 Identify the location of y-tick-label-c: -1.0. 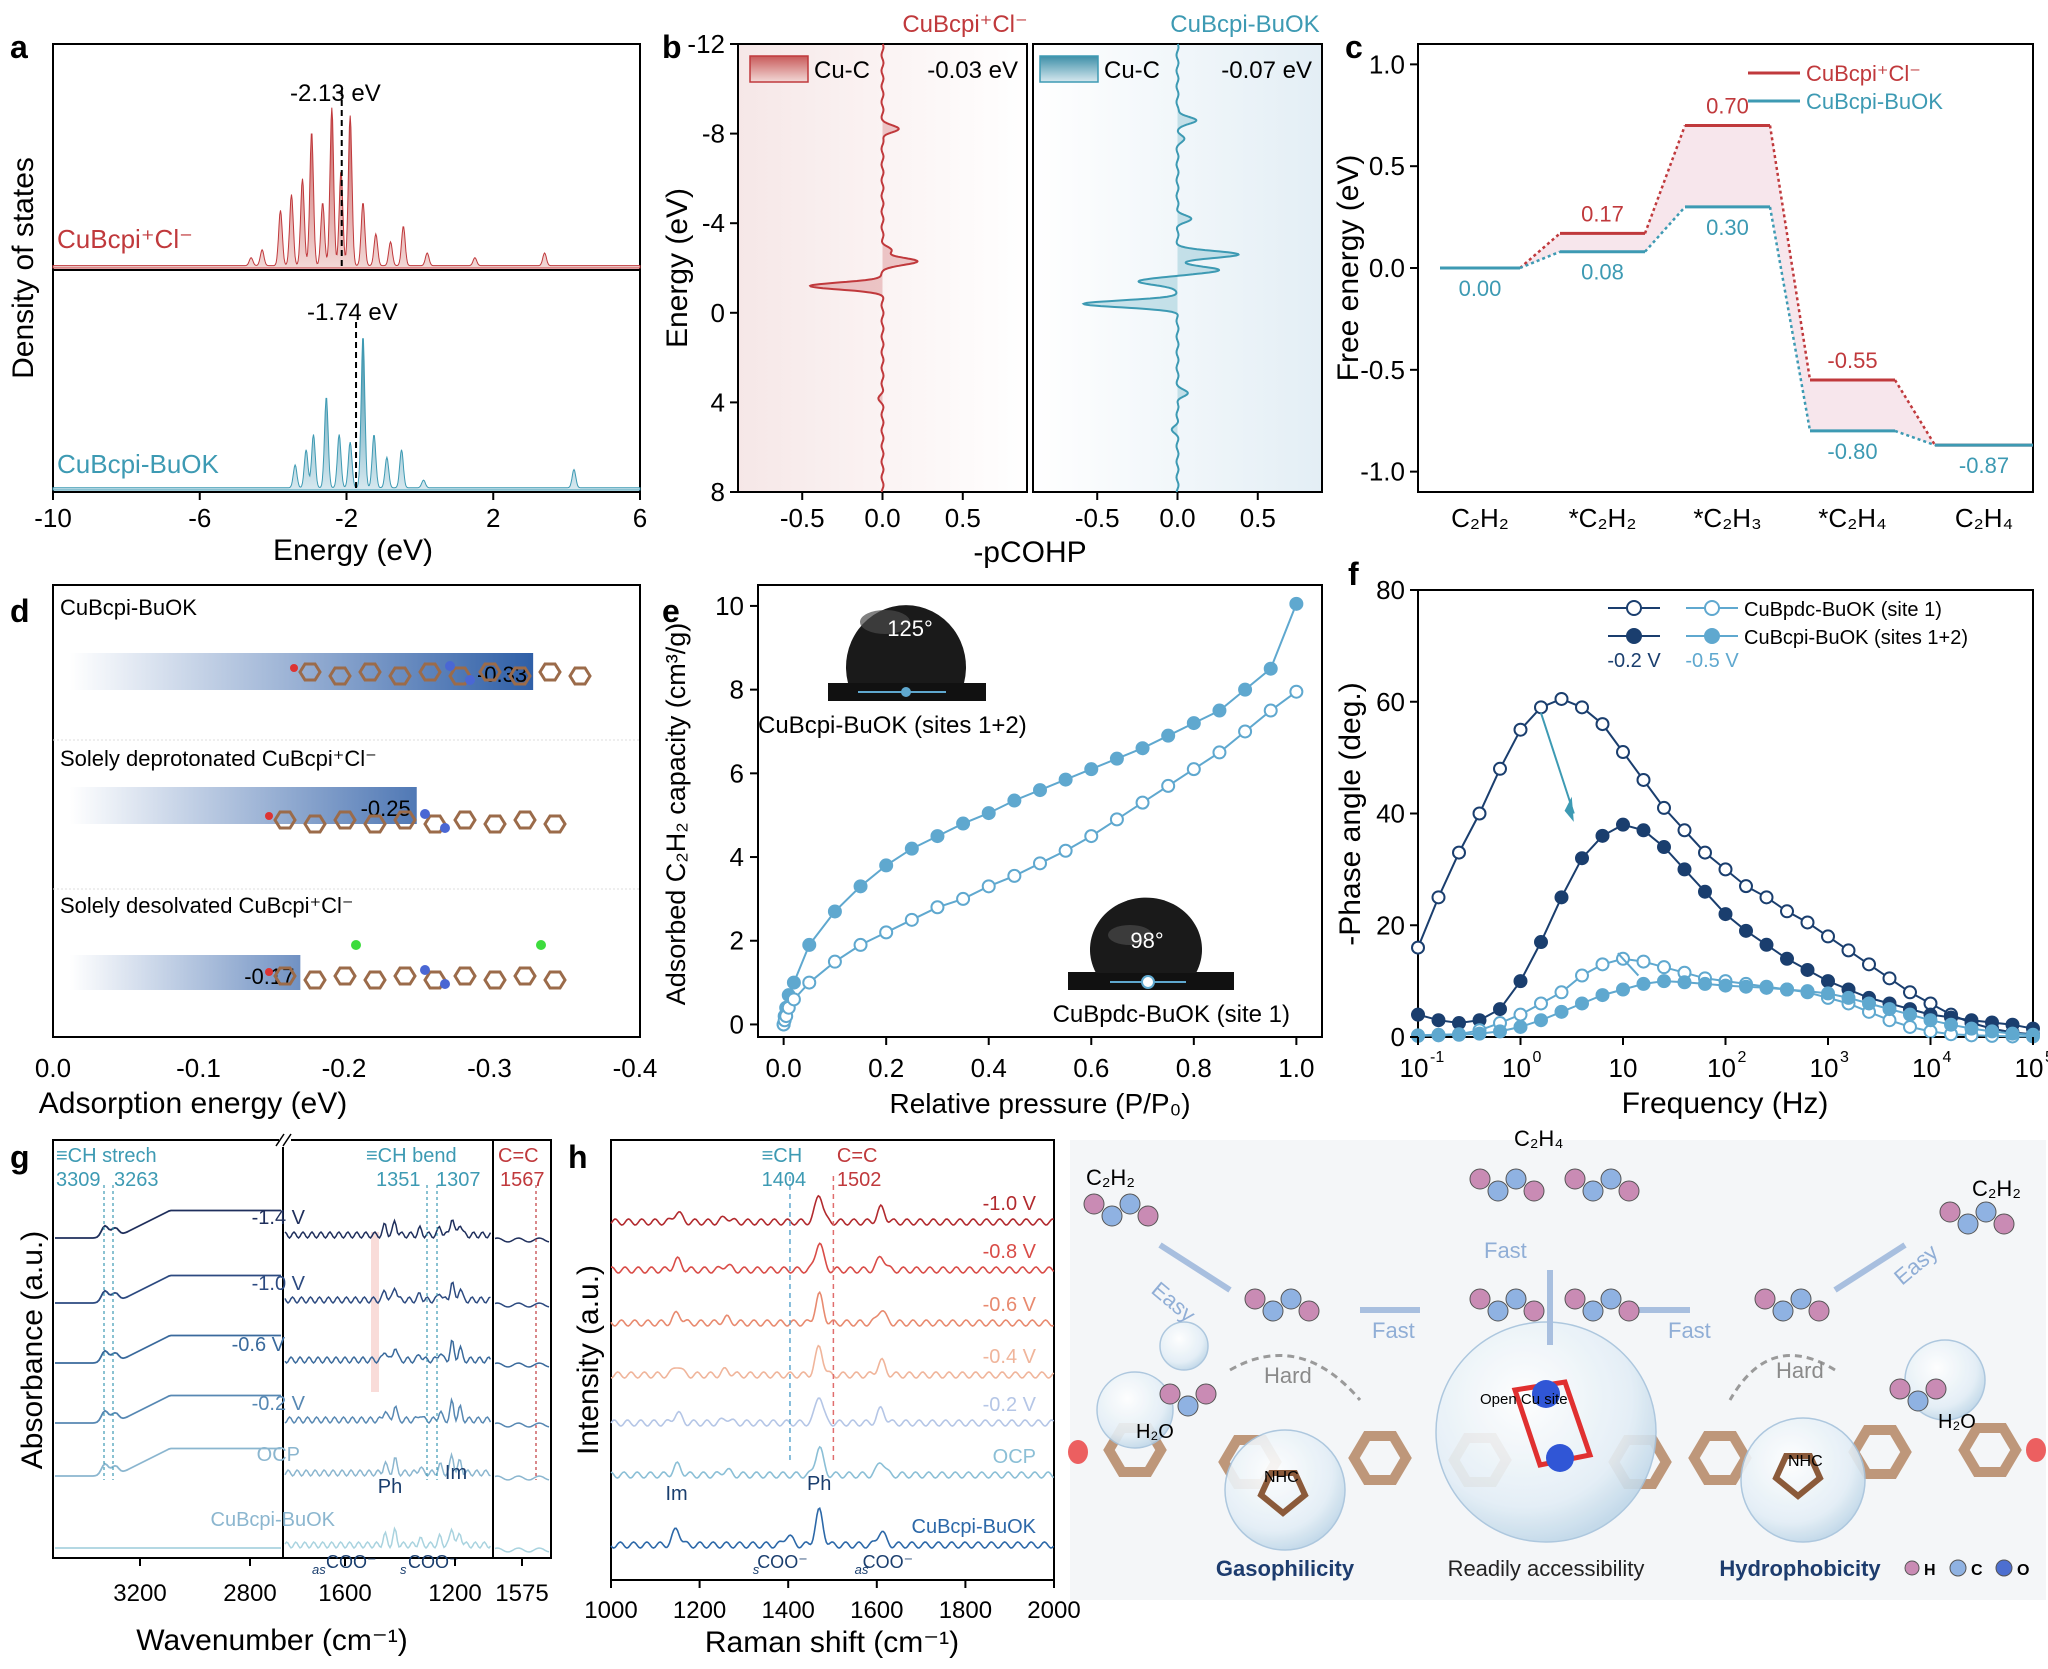
(1382, 472).